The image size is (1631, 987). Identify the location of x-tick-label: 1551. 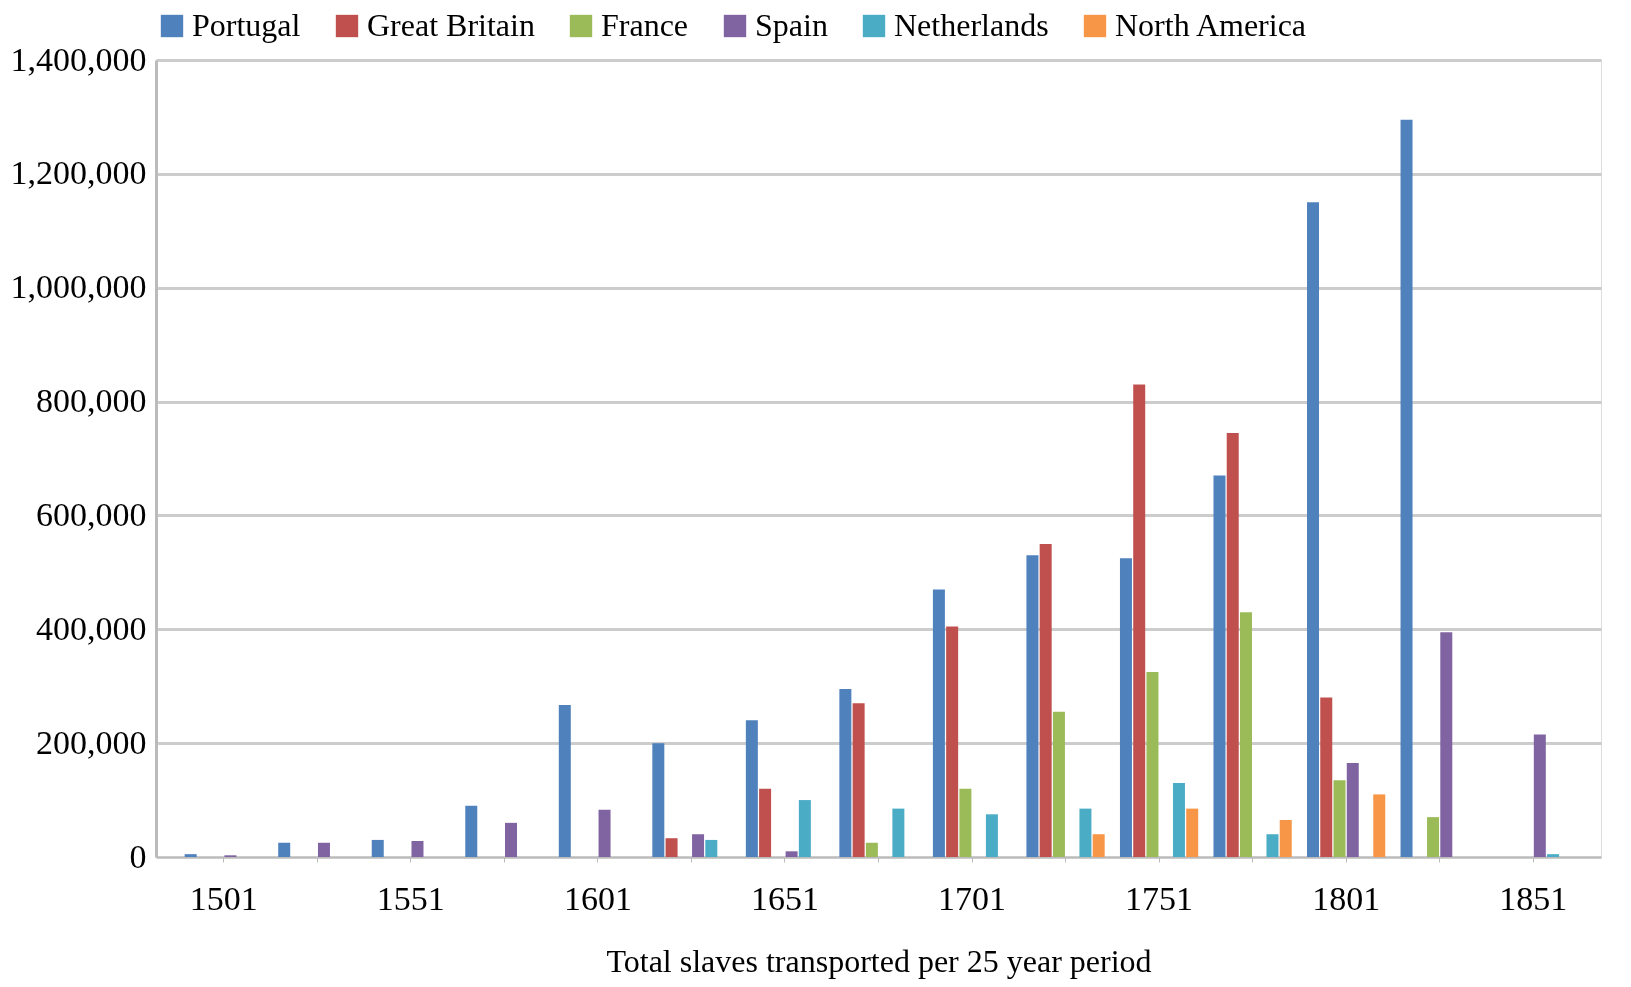
(410, 898).